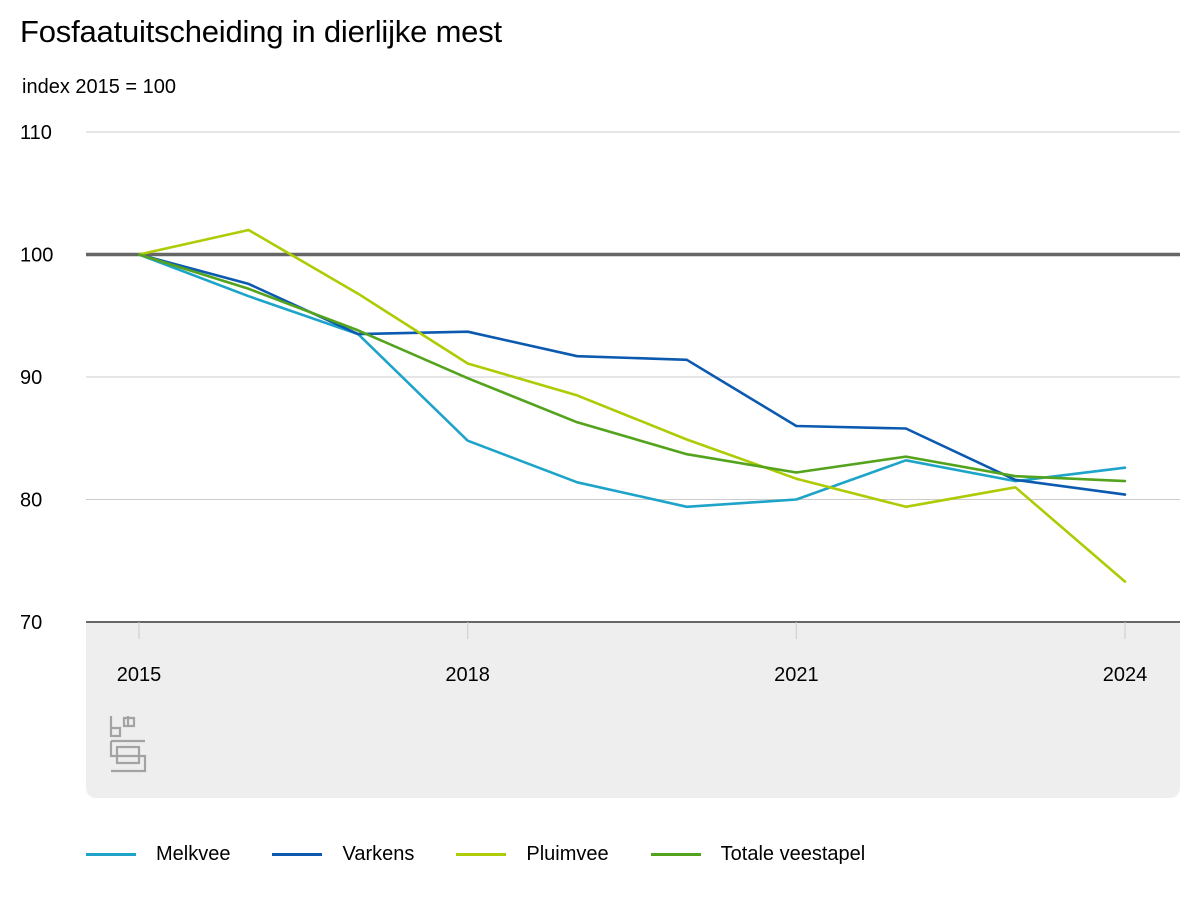 Image resolution: width=1200 pixels, height=900 pixels. Describe the element at coordinates (139, 675) in the screenshot. I see `x-tick-label: 2015` at that location.